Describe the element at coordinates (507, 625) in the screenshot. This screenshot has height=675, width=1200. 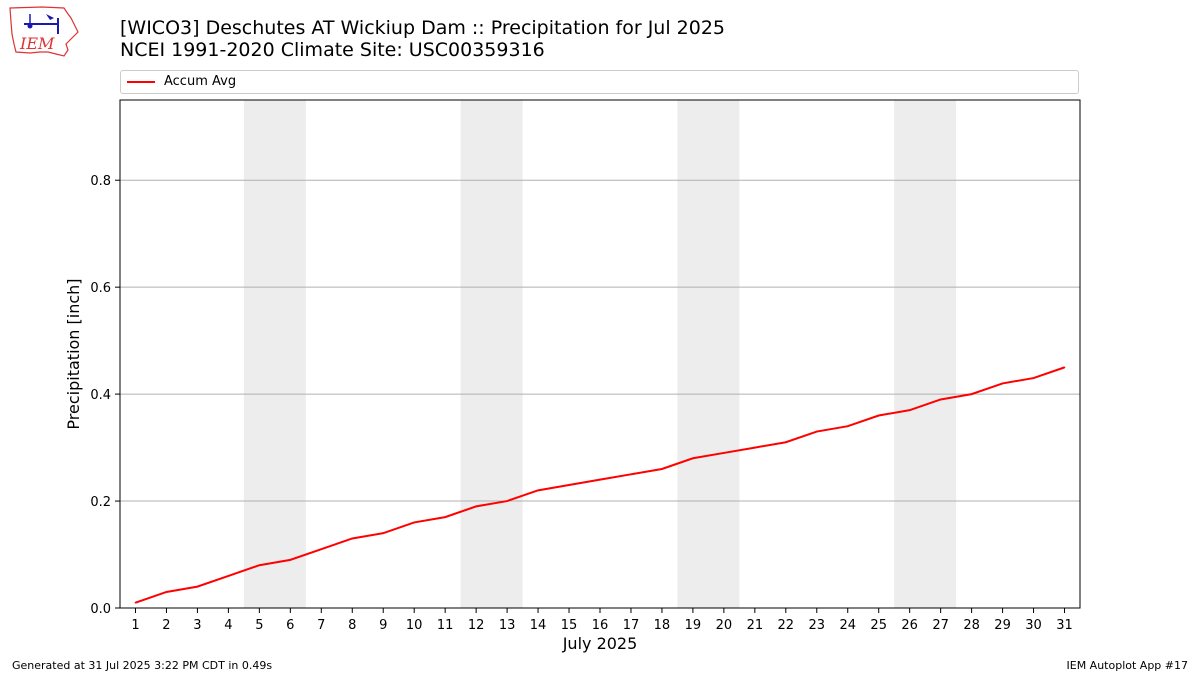
I see `x-tick-label: 13` at that location.